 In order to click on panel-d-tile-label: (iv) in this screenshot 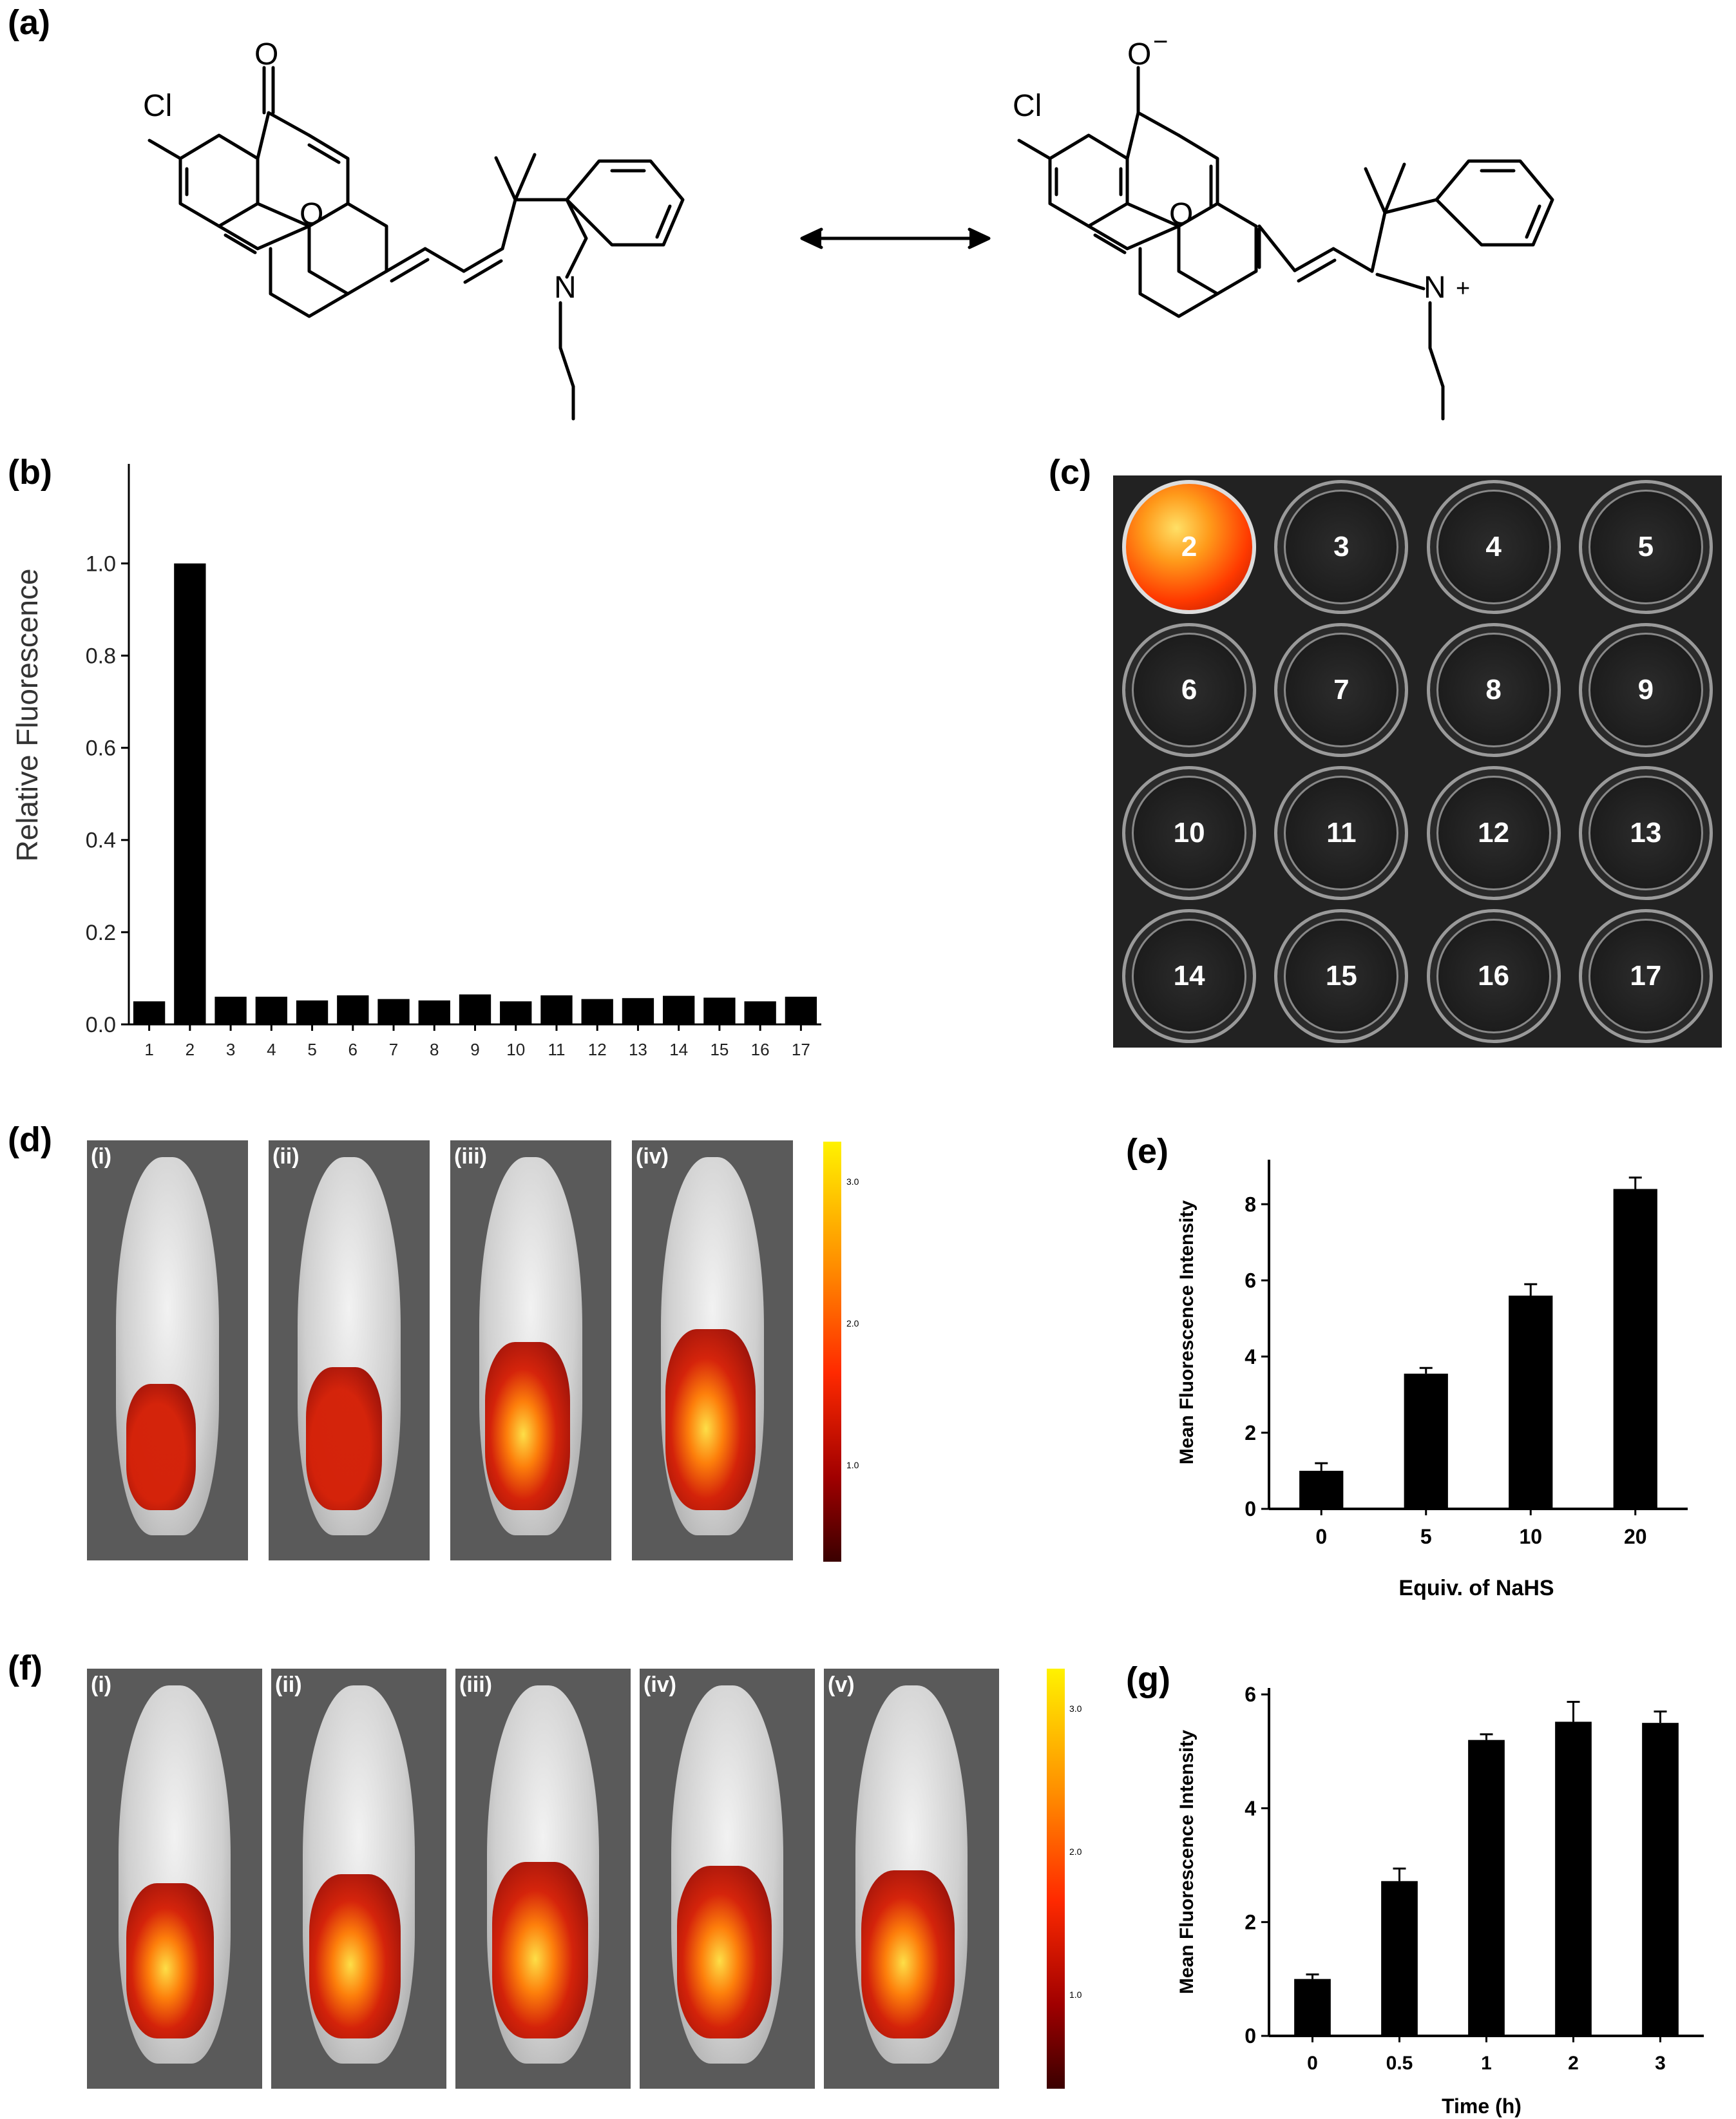, I will do `click(652, 1156)`.